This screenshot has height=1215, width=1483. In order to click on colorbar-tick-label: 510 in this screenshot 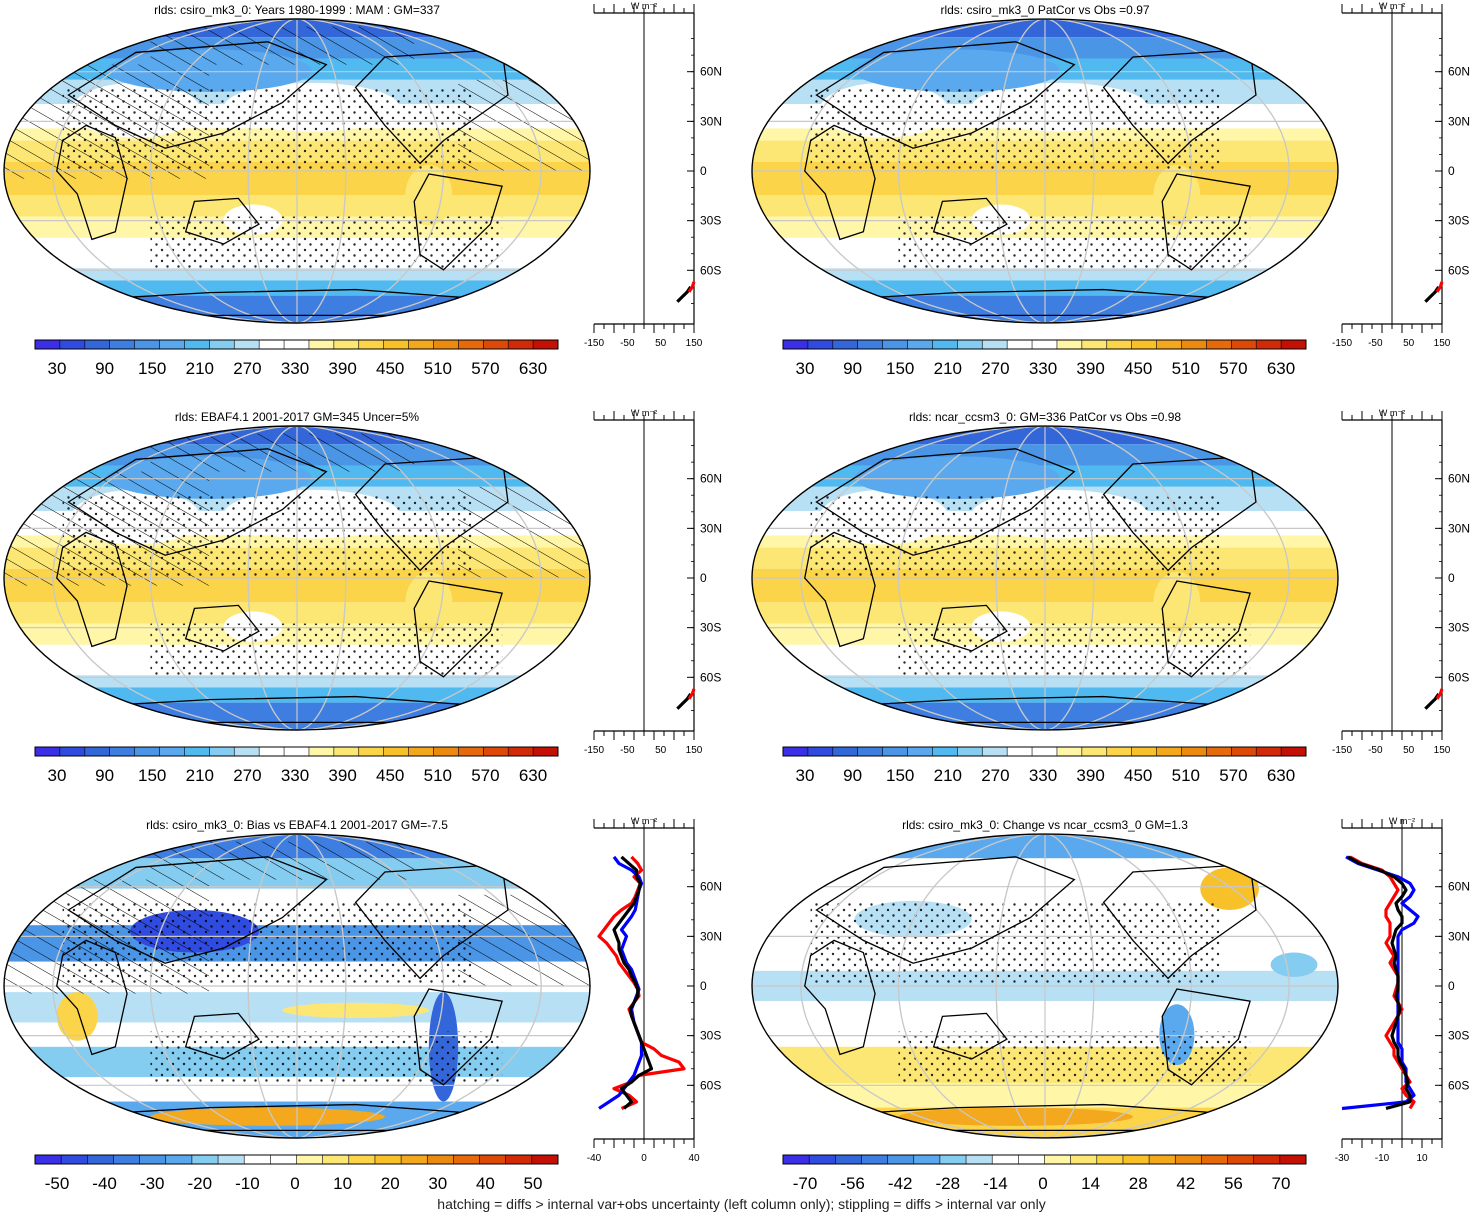, I will do `click(1186, 775)`.